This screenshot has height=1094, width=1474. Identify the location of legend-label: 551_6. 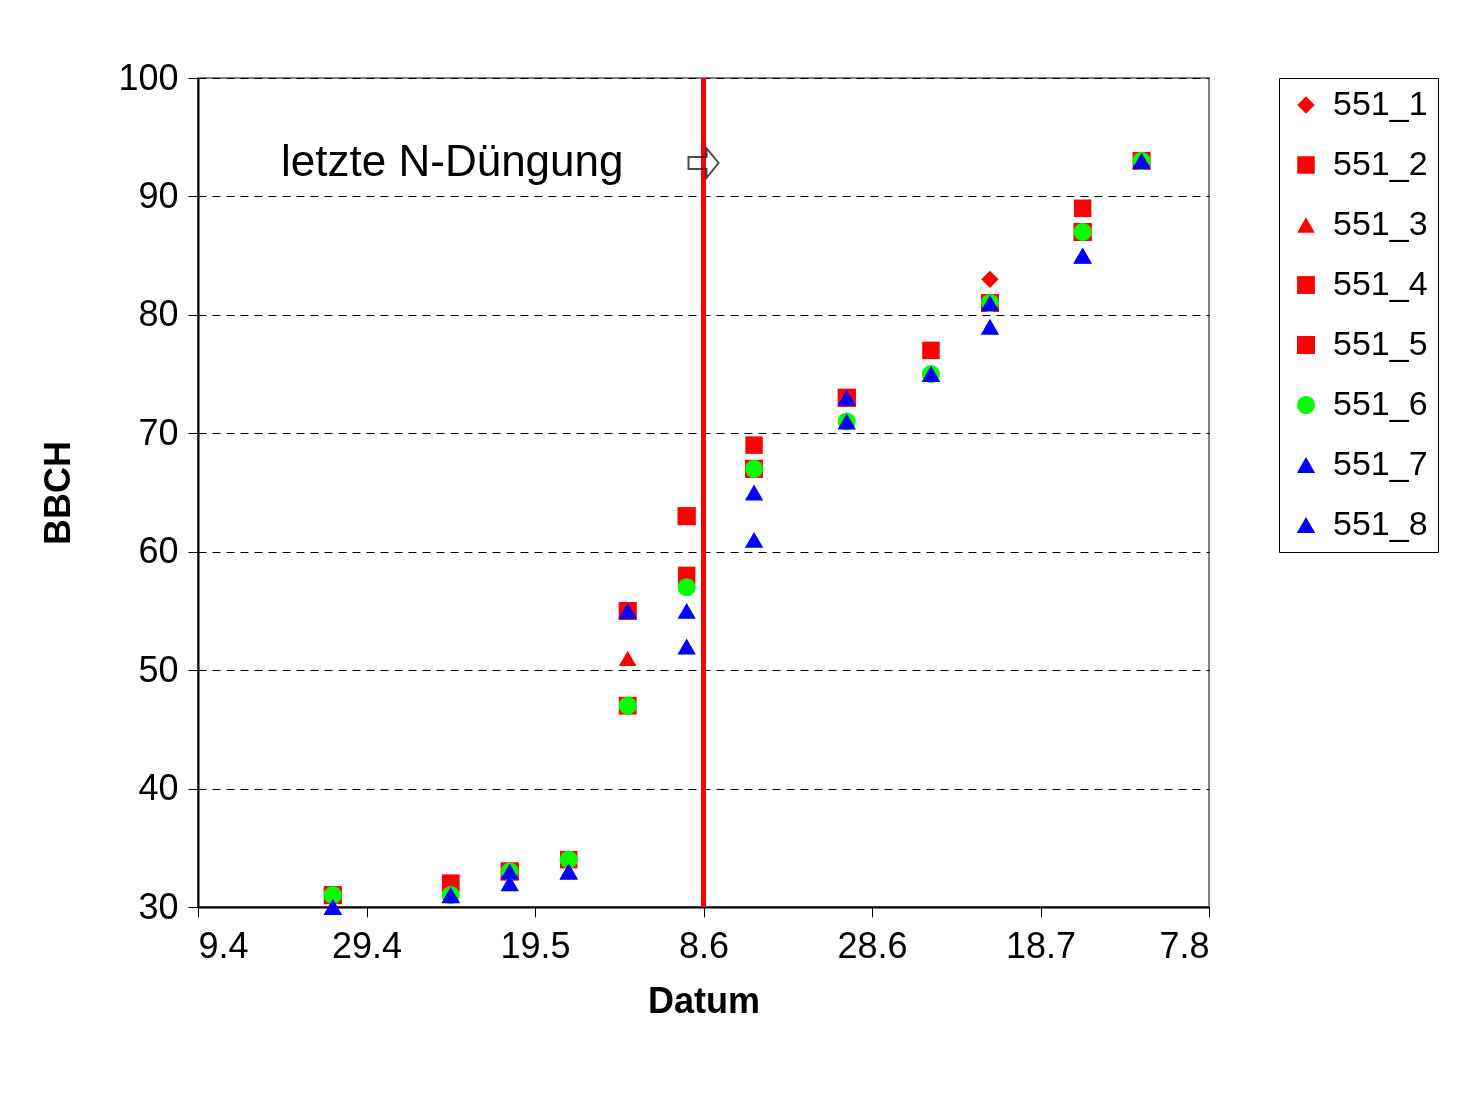
(1380, 403).